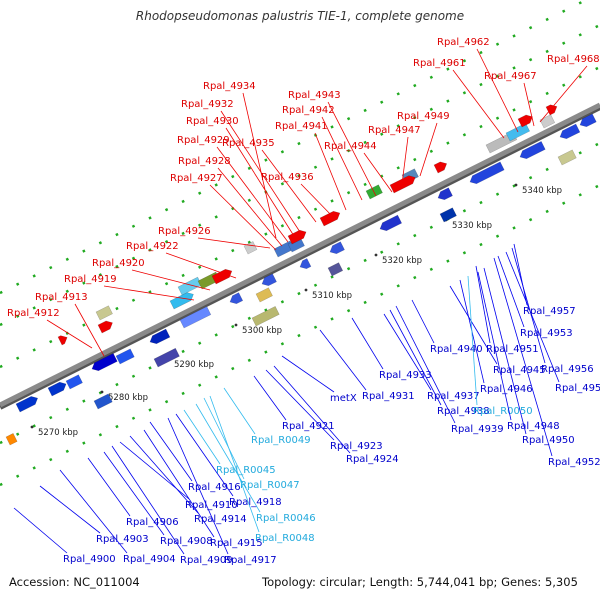 Image resolution: width=600 pixels, height=600 pixels. I want to click on gene-label: Rpal_4922, so click(152, 246).